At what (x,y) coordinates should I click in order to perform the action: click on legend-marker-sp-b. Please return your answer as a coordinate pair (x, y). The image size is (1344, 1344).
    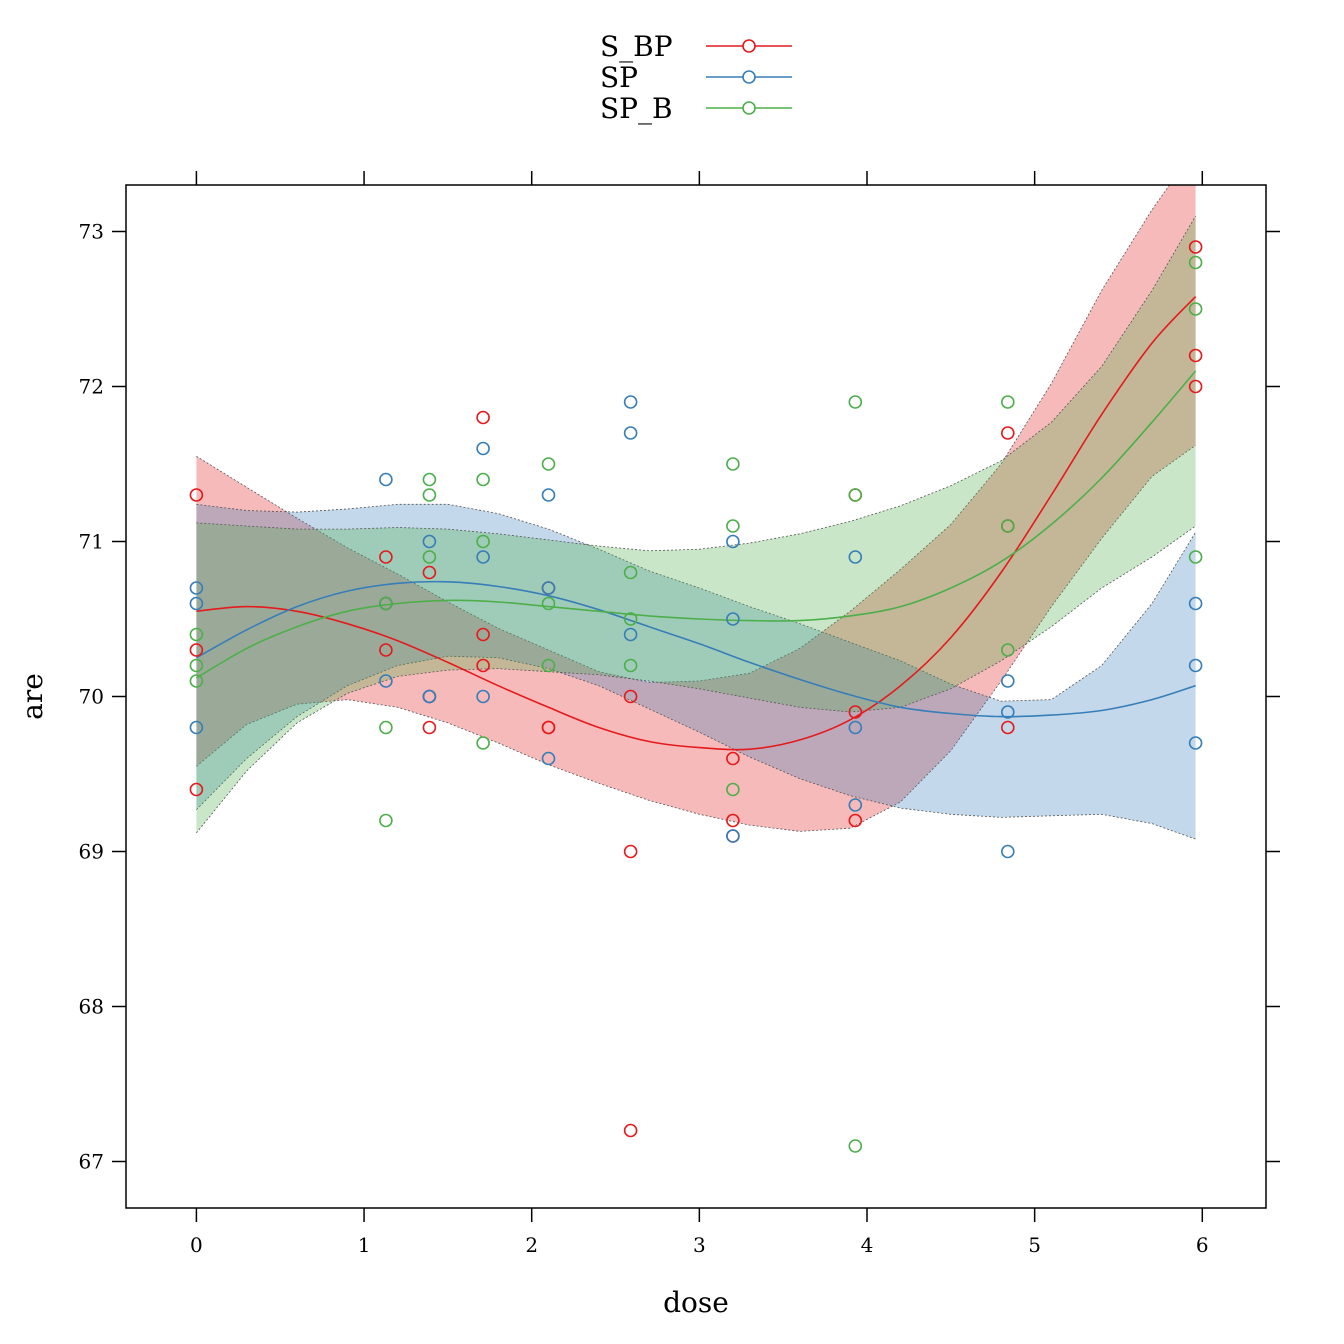
    Looking at the image, I should click on (749, 108).